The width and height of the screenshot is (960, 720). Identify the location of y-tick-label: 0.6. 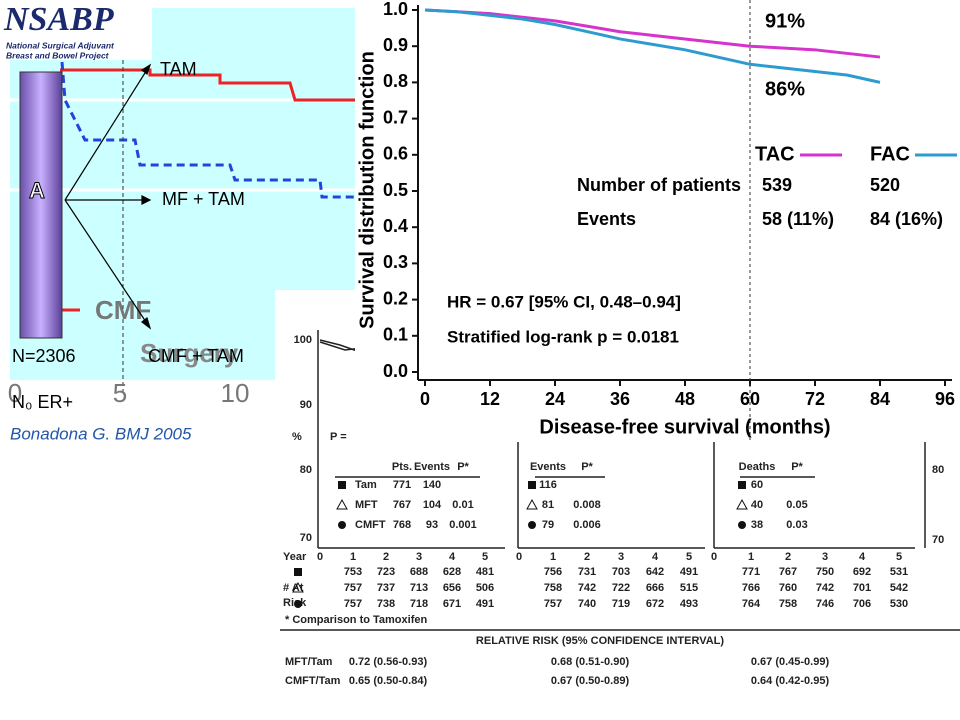
(395, 154).